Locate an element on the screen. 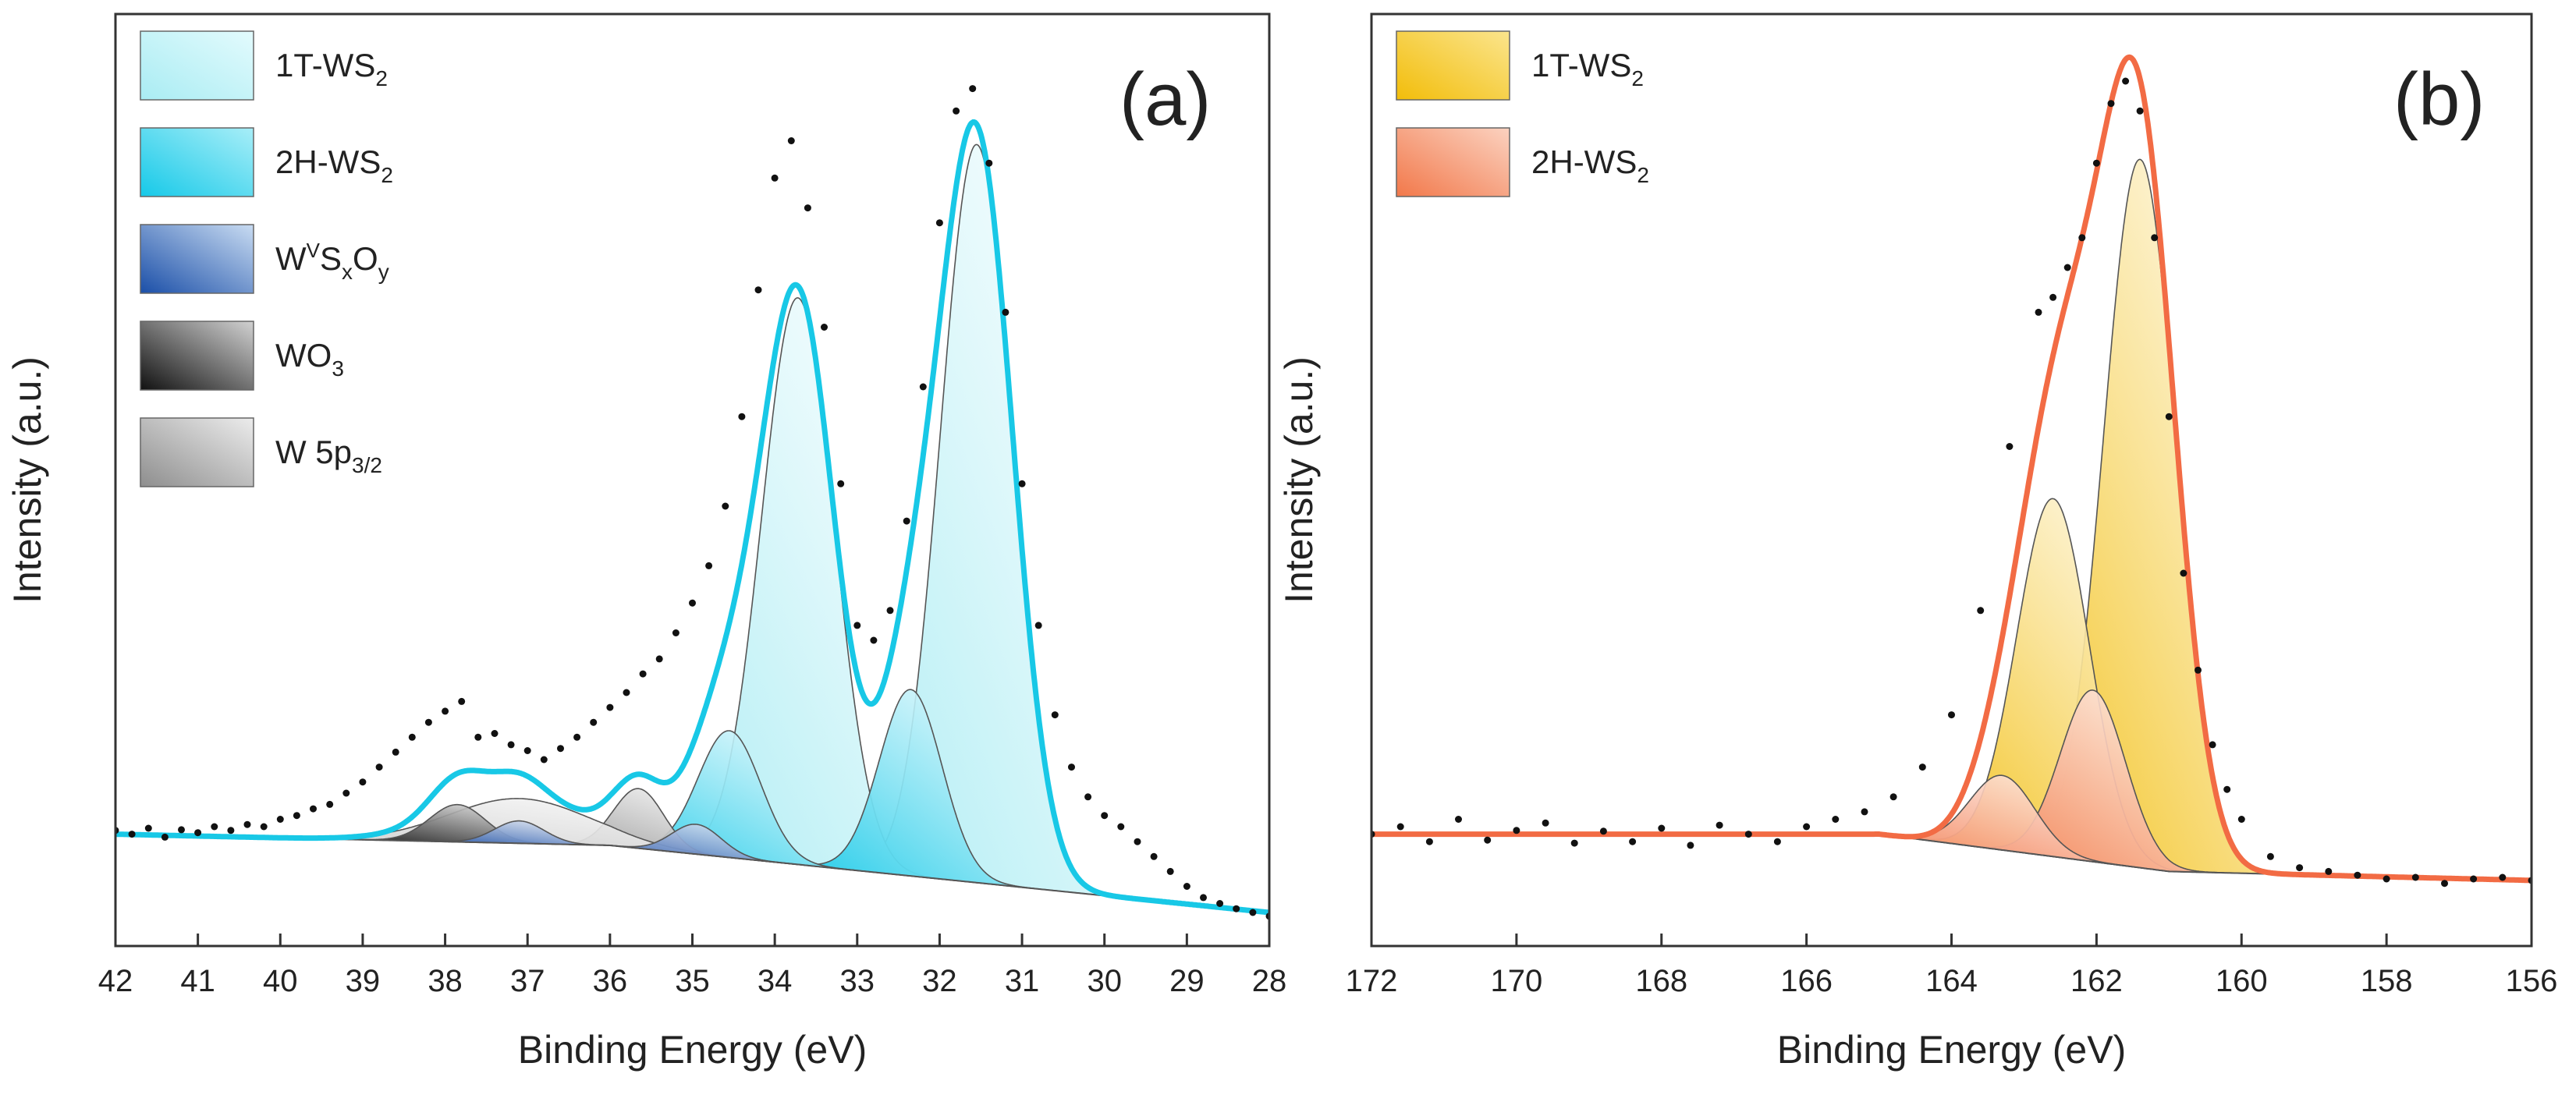  x-axis-label: Binding Energy (eV) is located at coordinates (1951, 1050).